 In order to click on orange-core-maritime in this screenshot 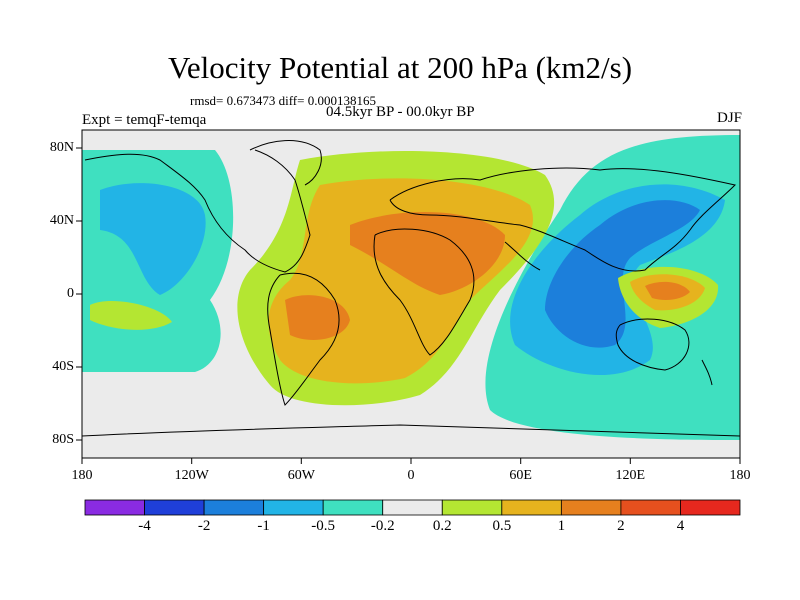, I will do `click(667, 290)`.